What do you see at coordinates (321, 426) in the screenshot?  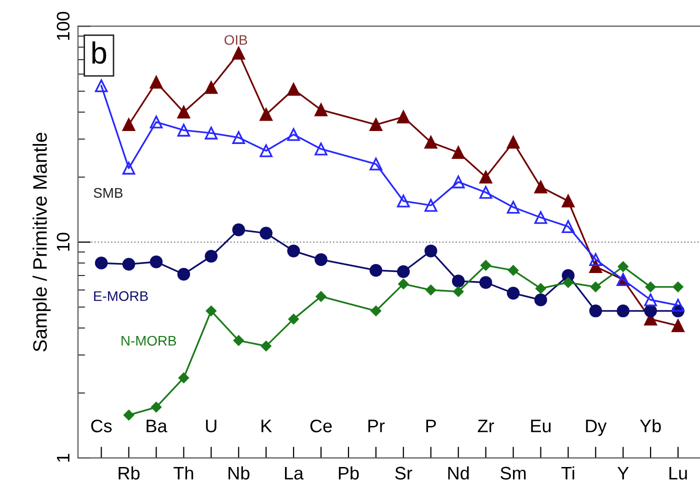 I see `x-tick-label: Ce` at bounding box center [321, 426].